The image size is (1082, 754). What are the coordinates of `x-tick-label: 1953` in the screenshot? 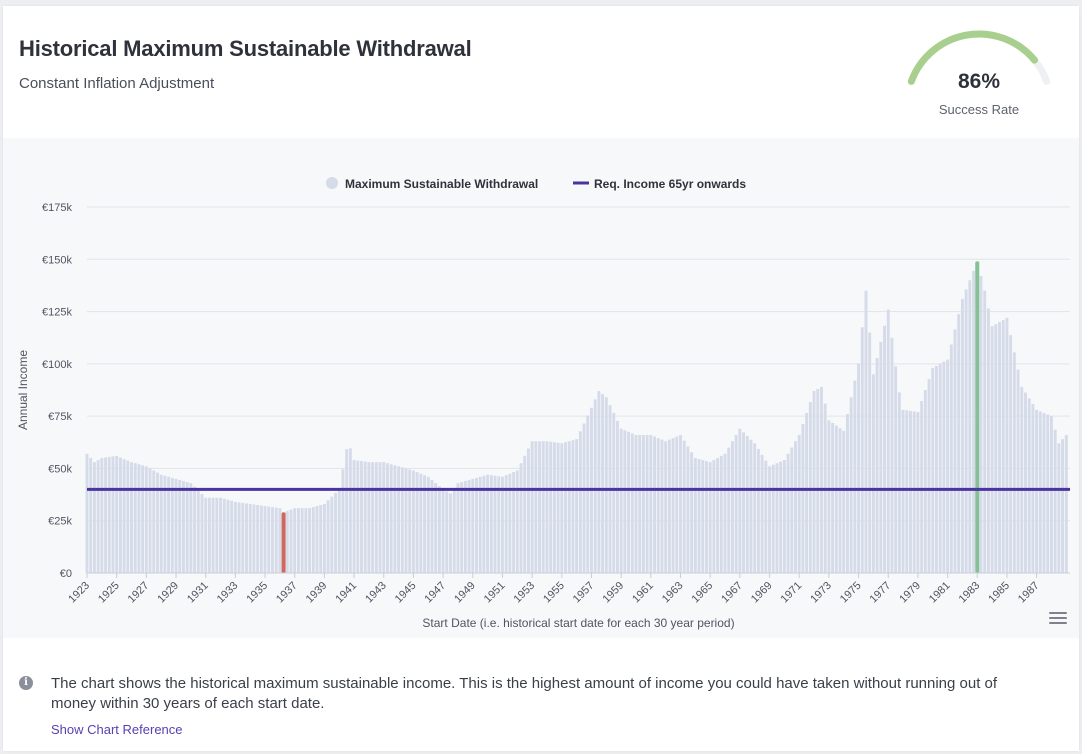 It's located at (524, 593).